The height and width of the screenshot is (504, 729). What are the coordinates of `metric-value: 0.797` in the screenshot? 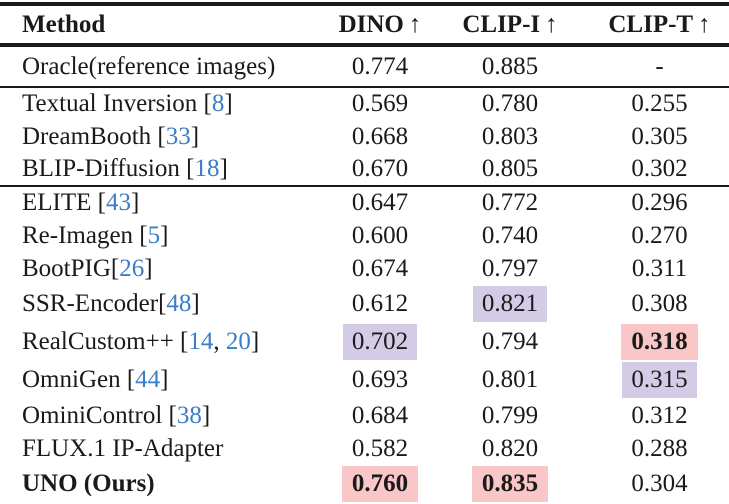 It's located at (510, 268).